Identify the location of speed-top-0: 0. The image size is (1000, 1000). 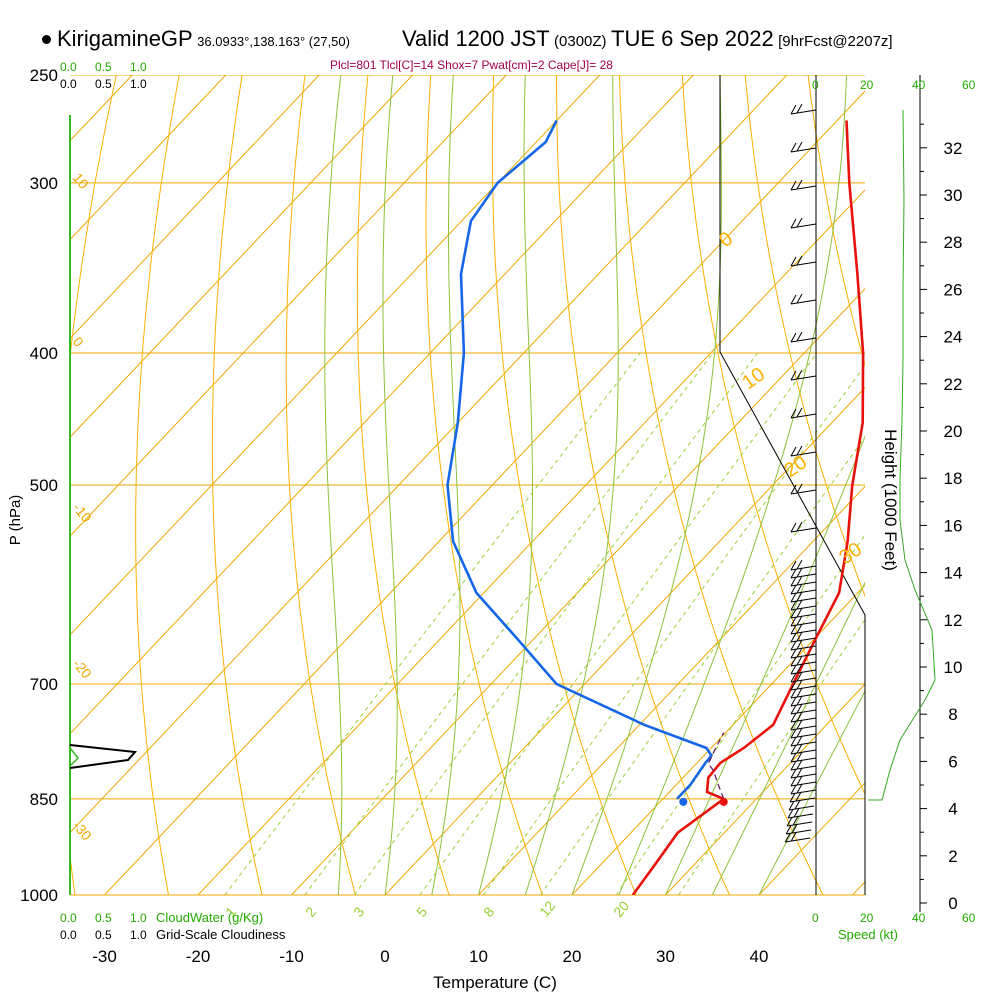
(815, 85).